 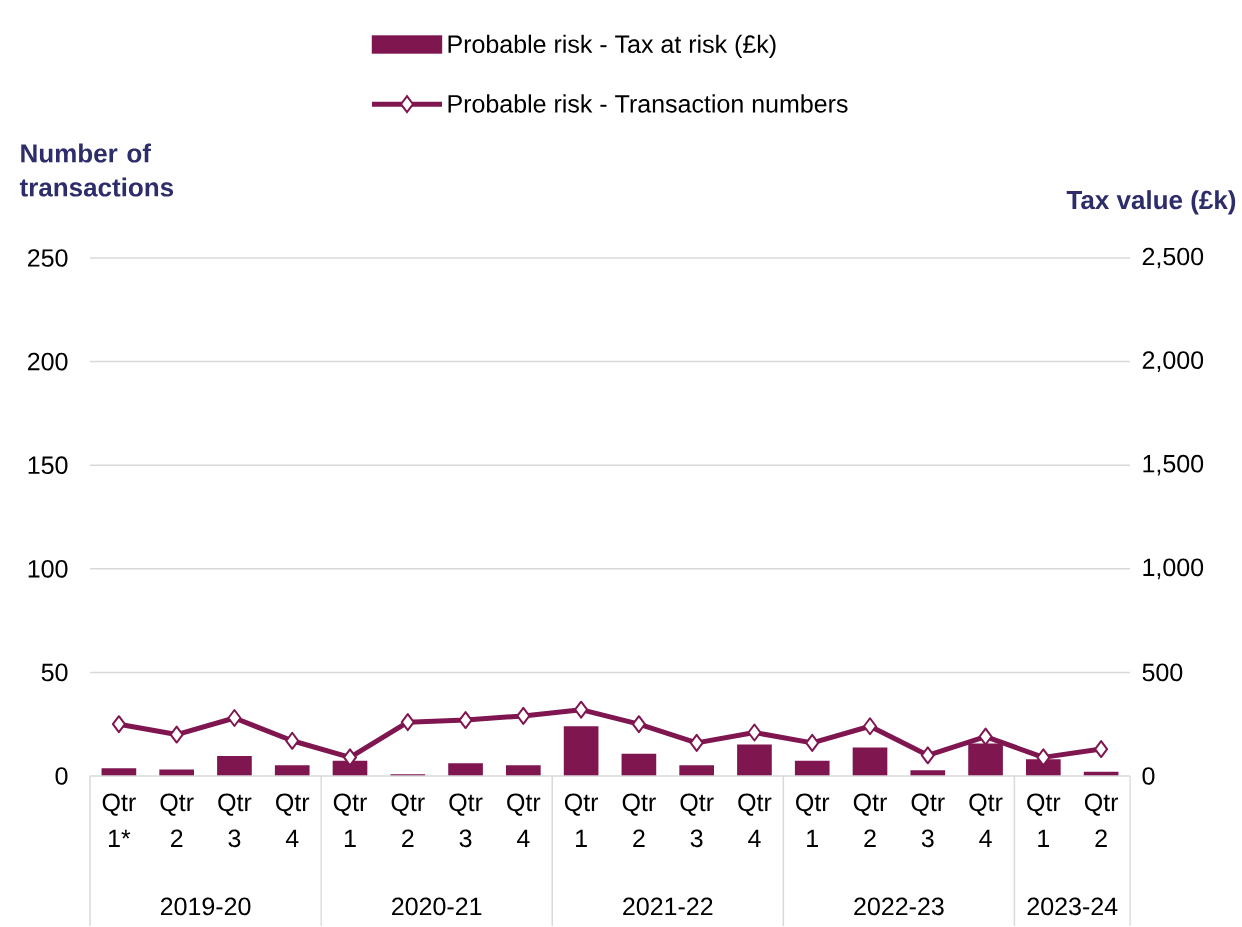 I want to click on x-tick-label: Qtr 1*, so click(x=119, y=820).